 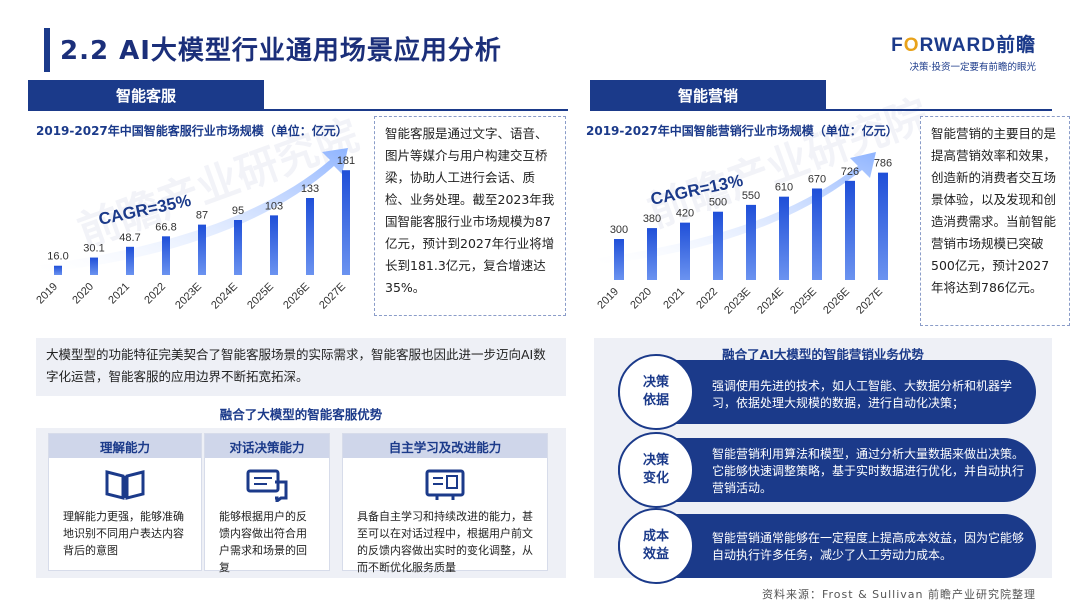 What do you see at coordinates (125, 485) in the screenshot?
I see `book-icon` at bounding box center [125, 485].